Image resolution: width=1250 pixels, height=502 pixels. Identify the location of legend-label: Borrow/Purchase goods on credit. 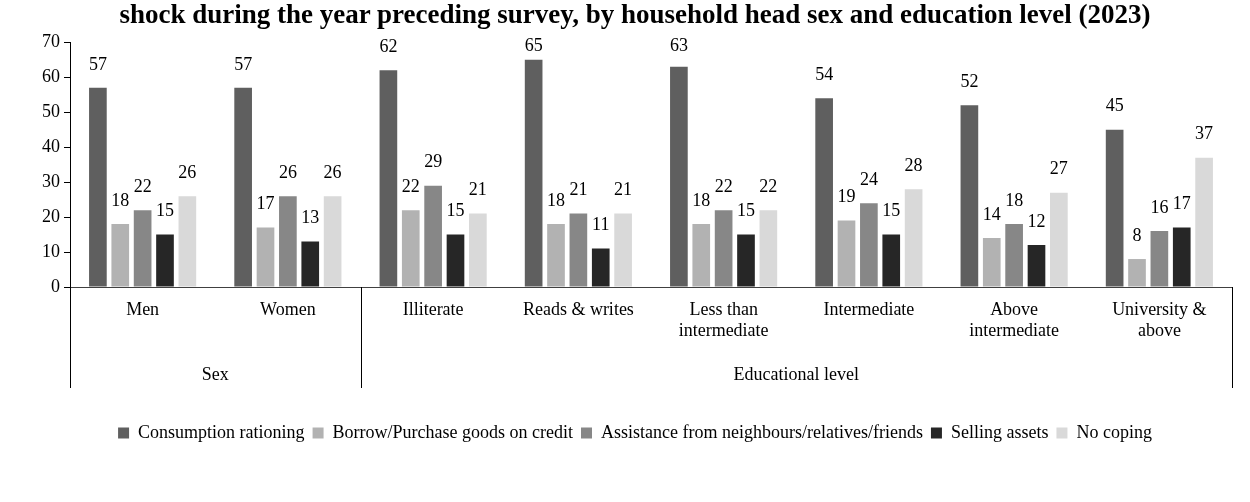
(453, 431).